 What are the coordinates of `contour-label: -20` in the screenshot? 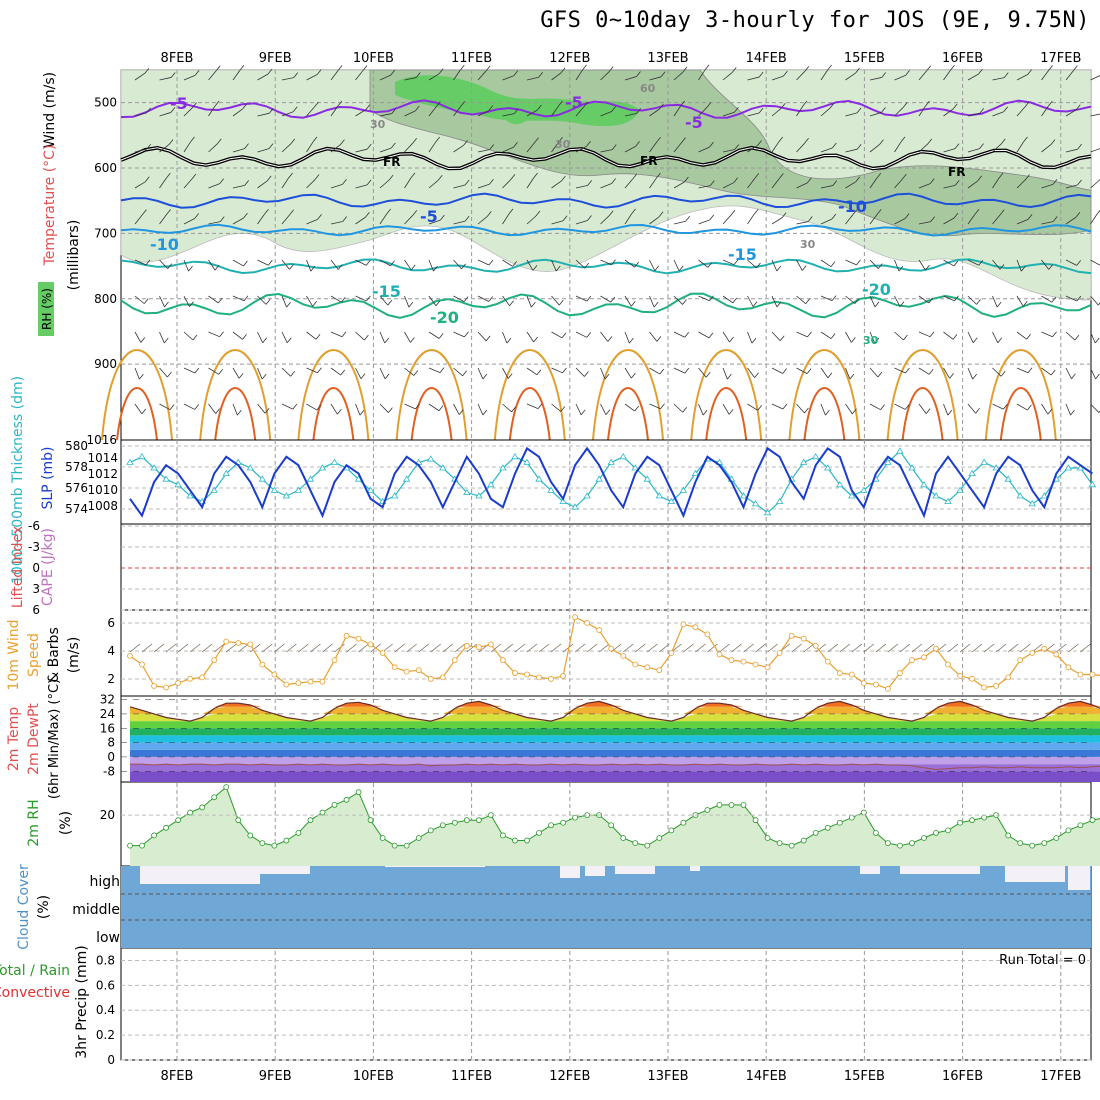 It's located at (444, 317).